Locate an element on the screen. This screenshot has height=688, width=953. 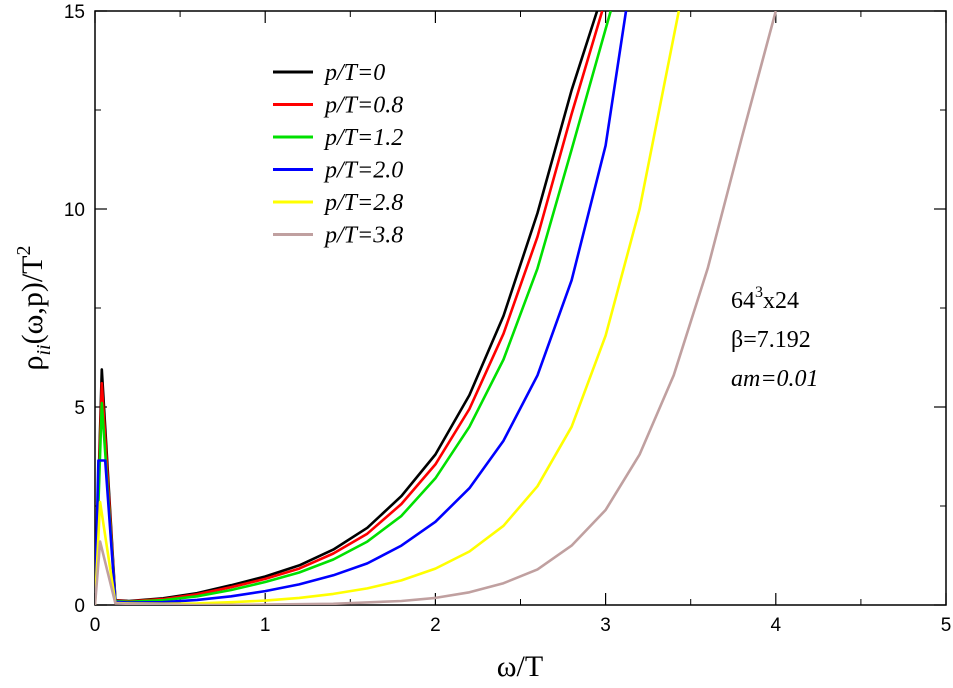
y-axis-title-tail: (ω,p)/T is located at coordinates (32, 300).